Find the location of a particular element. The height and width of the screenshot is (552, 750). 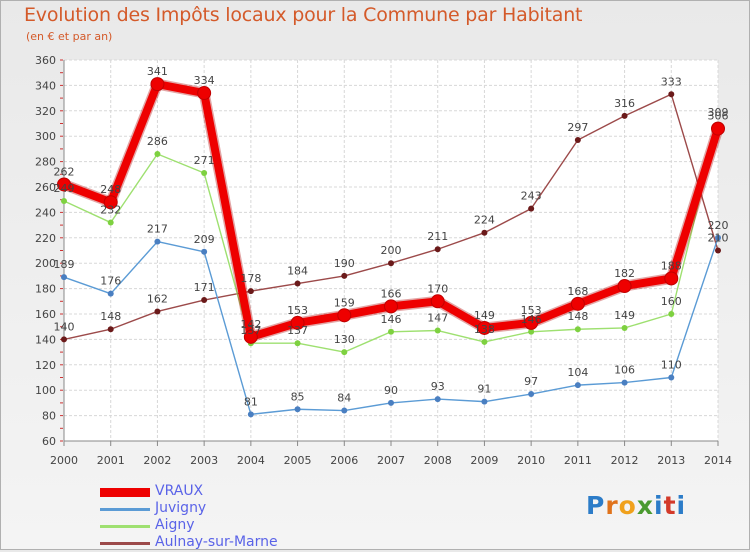

y-tick-label: 160 is located at coordinates (45, 314).